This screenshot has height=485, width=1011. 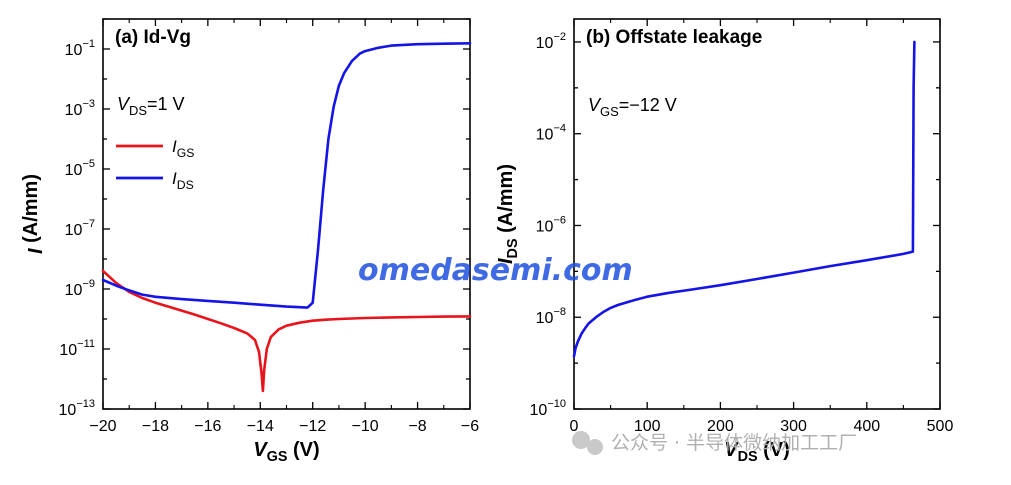 What do you see at coordinates (80, 228) in the screenshot?
I see `y-tick-label: 10⁻⁷` at bounding box center [80, 228].